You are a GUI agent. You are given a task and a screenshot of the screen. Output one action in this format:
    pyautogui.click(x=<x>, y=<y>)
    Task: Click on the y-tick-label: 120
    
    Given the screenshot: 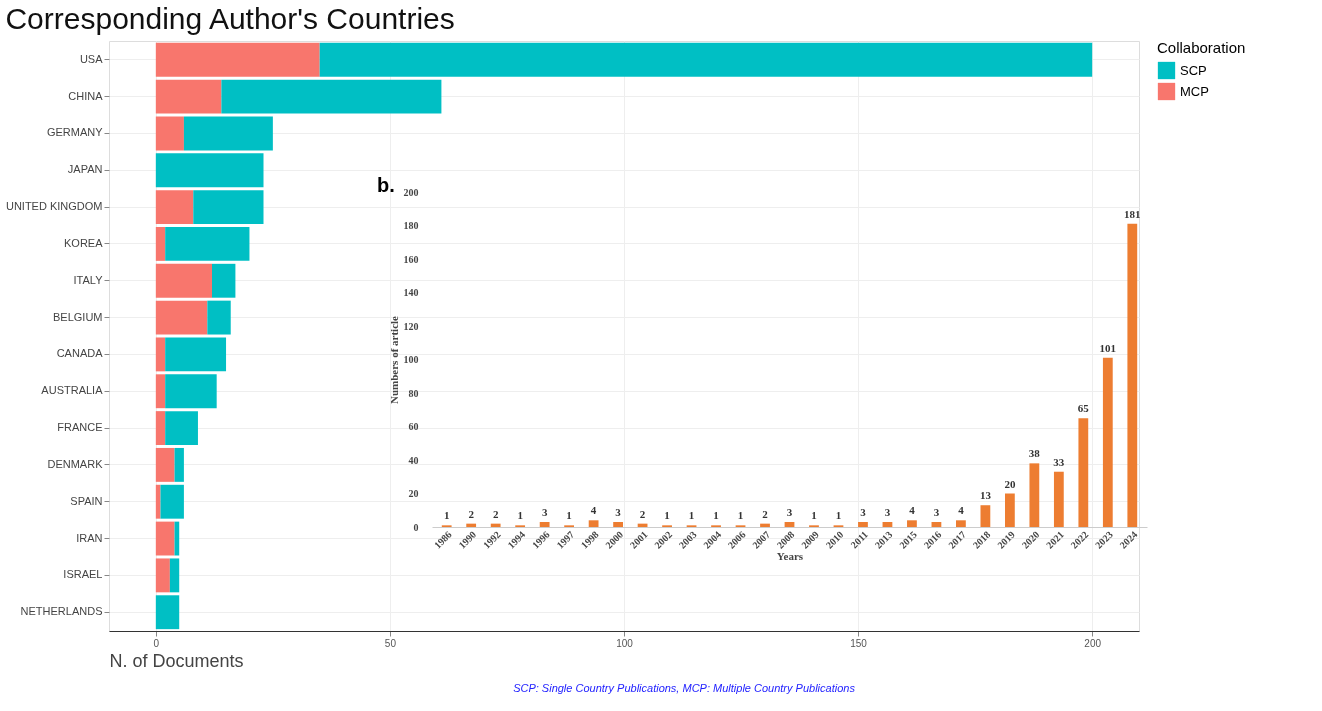 What is the action you would take?
    pyautogui.click(x=411, y=326)
    